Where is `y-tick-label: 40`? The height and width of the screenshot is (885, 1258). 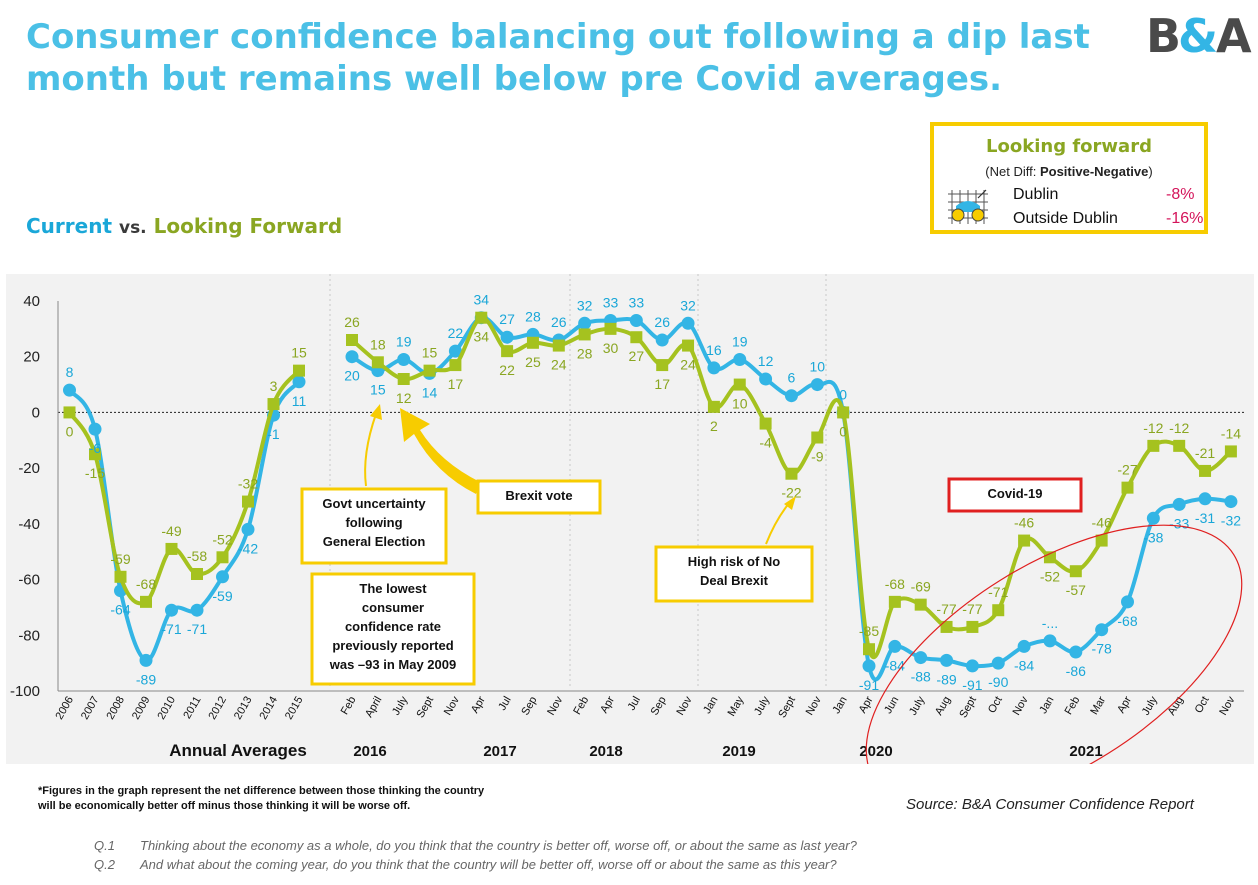 y-tick-label: 40 is located at coordinates (31, 301).